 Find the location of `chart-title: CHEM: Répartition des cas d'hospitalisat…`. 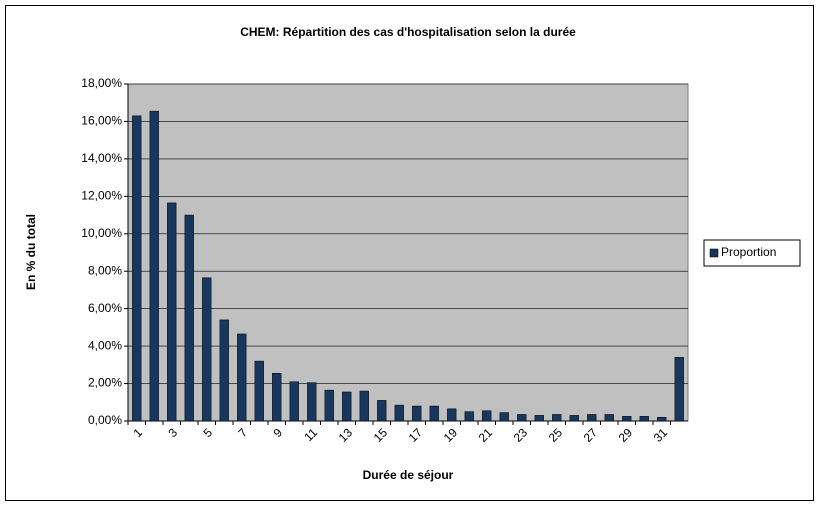

chart-title: CHEM: Répartition des cas d'hospitalisat… is located at coordinates (408, 32).